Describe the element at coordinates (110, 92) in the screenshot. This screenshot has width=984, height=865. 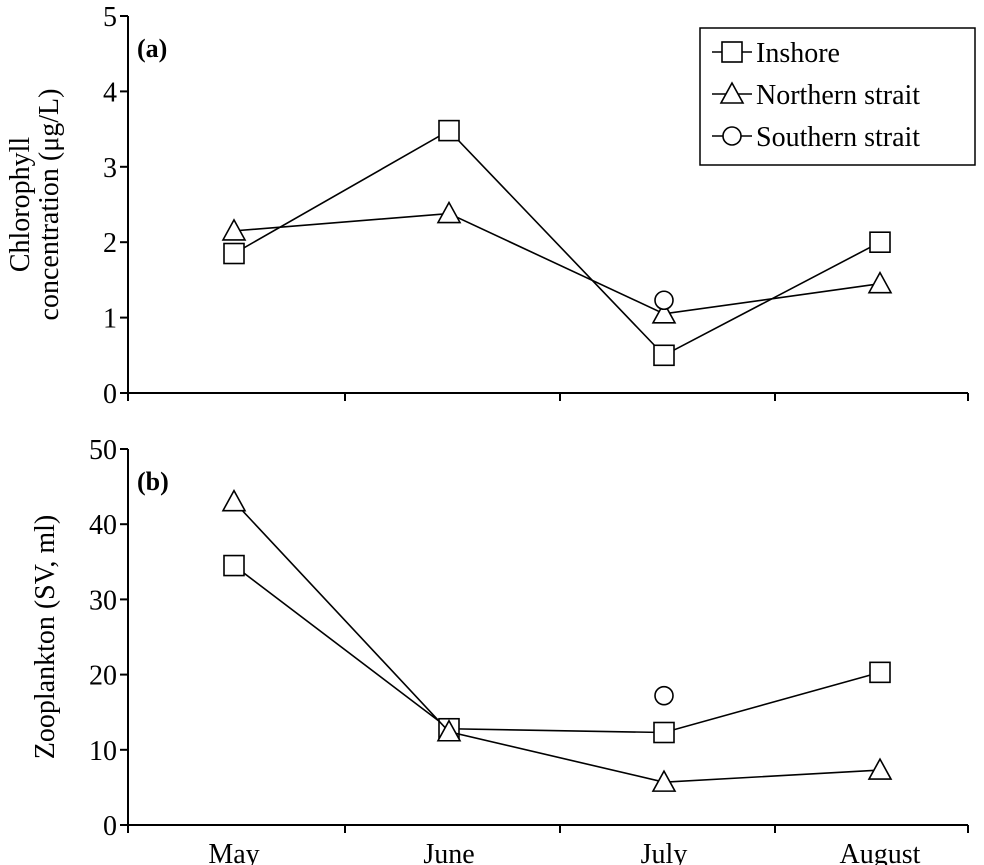
I see `y-tick-label: 4` at that location.